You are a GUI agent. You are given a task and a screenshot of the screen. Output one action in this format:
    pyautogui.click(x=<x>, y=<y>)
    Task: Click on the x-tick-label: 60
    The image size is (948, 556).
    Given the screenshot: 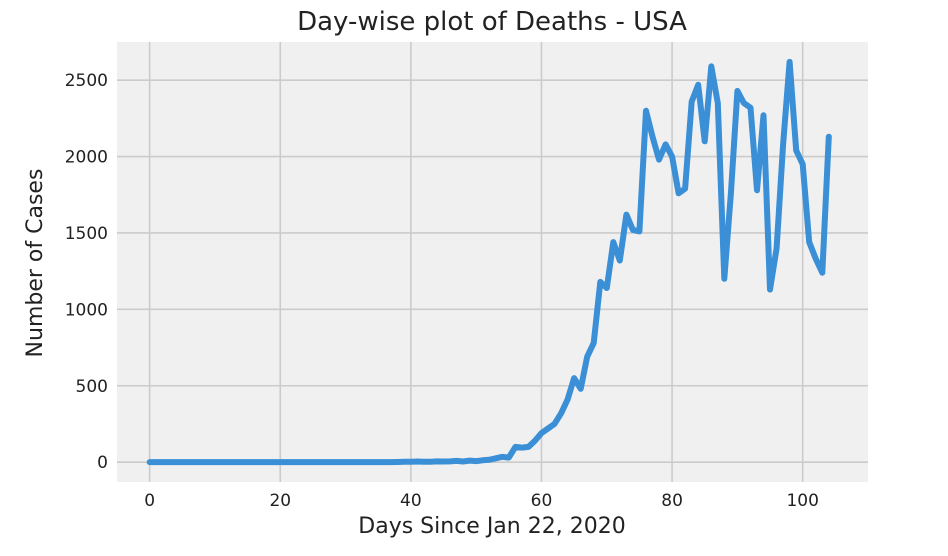 What is the action you would take?
    pyautogui.click(x=542, y=501)
    